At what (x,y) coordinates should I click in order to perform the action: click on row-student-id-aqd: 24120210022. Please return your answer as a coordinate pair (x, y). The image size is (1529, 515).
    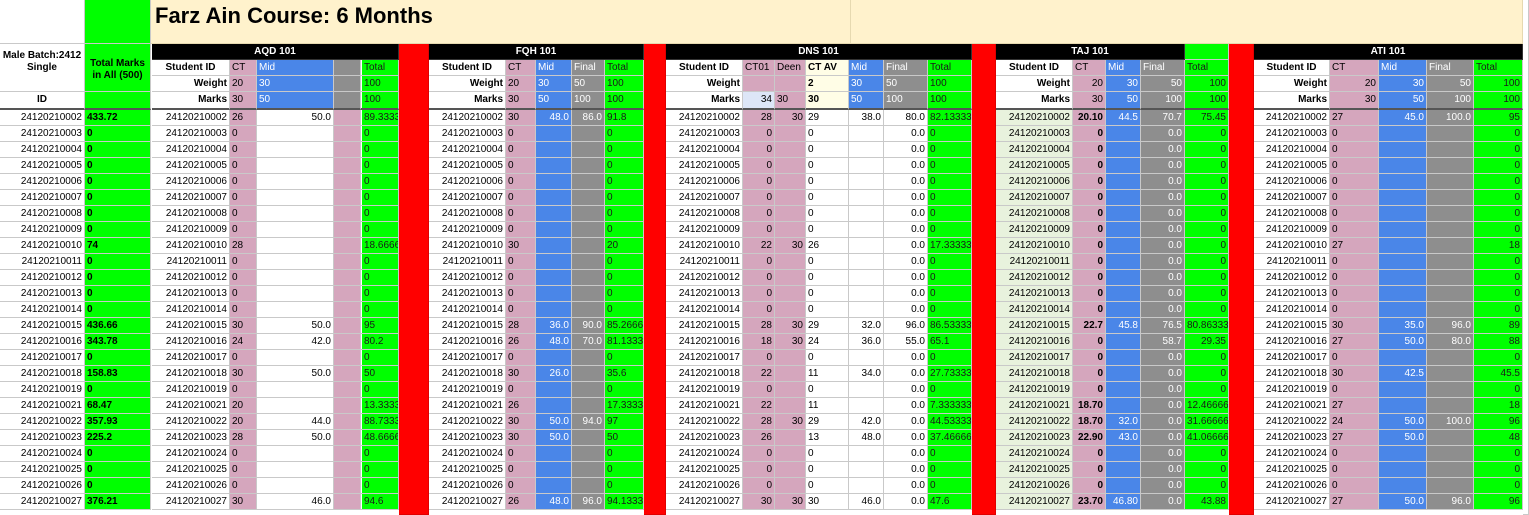
    Looking at the image, I should click on (191, 422).